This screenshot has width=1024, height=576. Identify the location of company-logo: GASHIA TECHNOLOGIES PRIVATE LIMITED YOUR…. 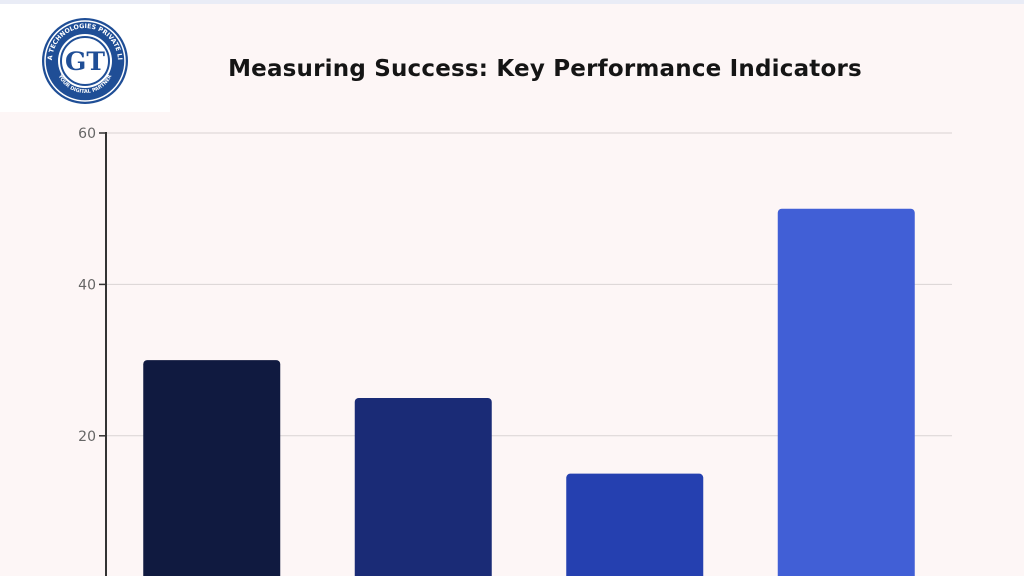
(83, 58).